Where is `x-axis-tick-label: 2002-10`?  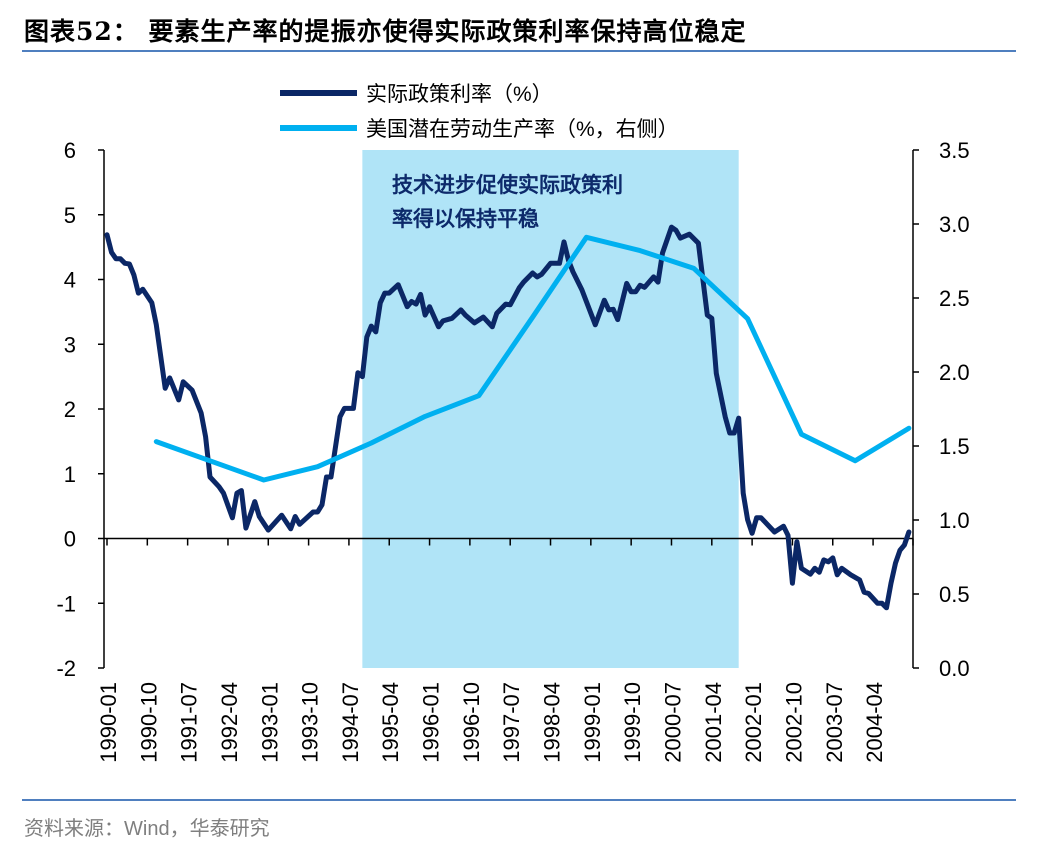 x-axis-tick-label: 2002-10 is located at coordinates (793, 722).